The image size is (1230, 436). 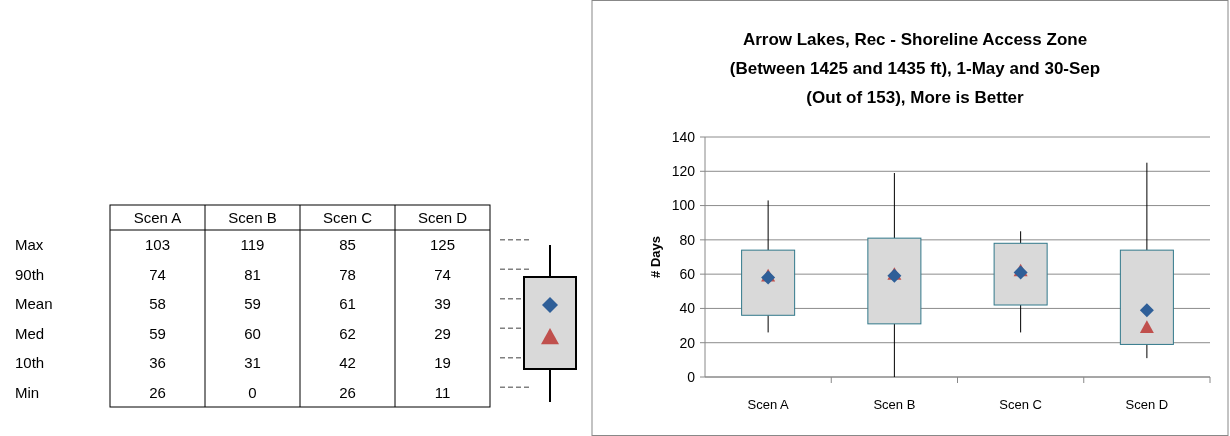 I want to click on data-label: 61, so click(x=347, y=303).